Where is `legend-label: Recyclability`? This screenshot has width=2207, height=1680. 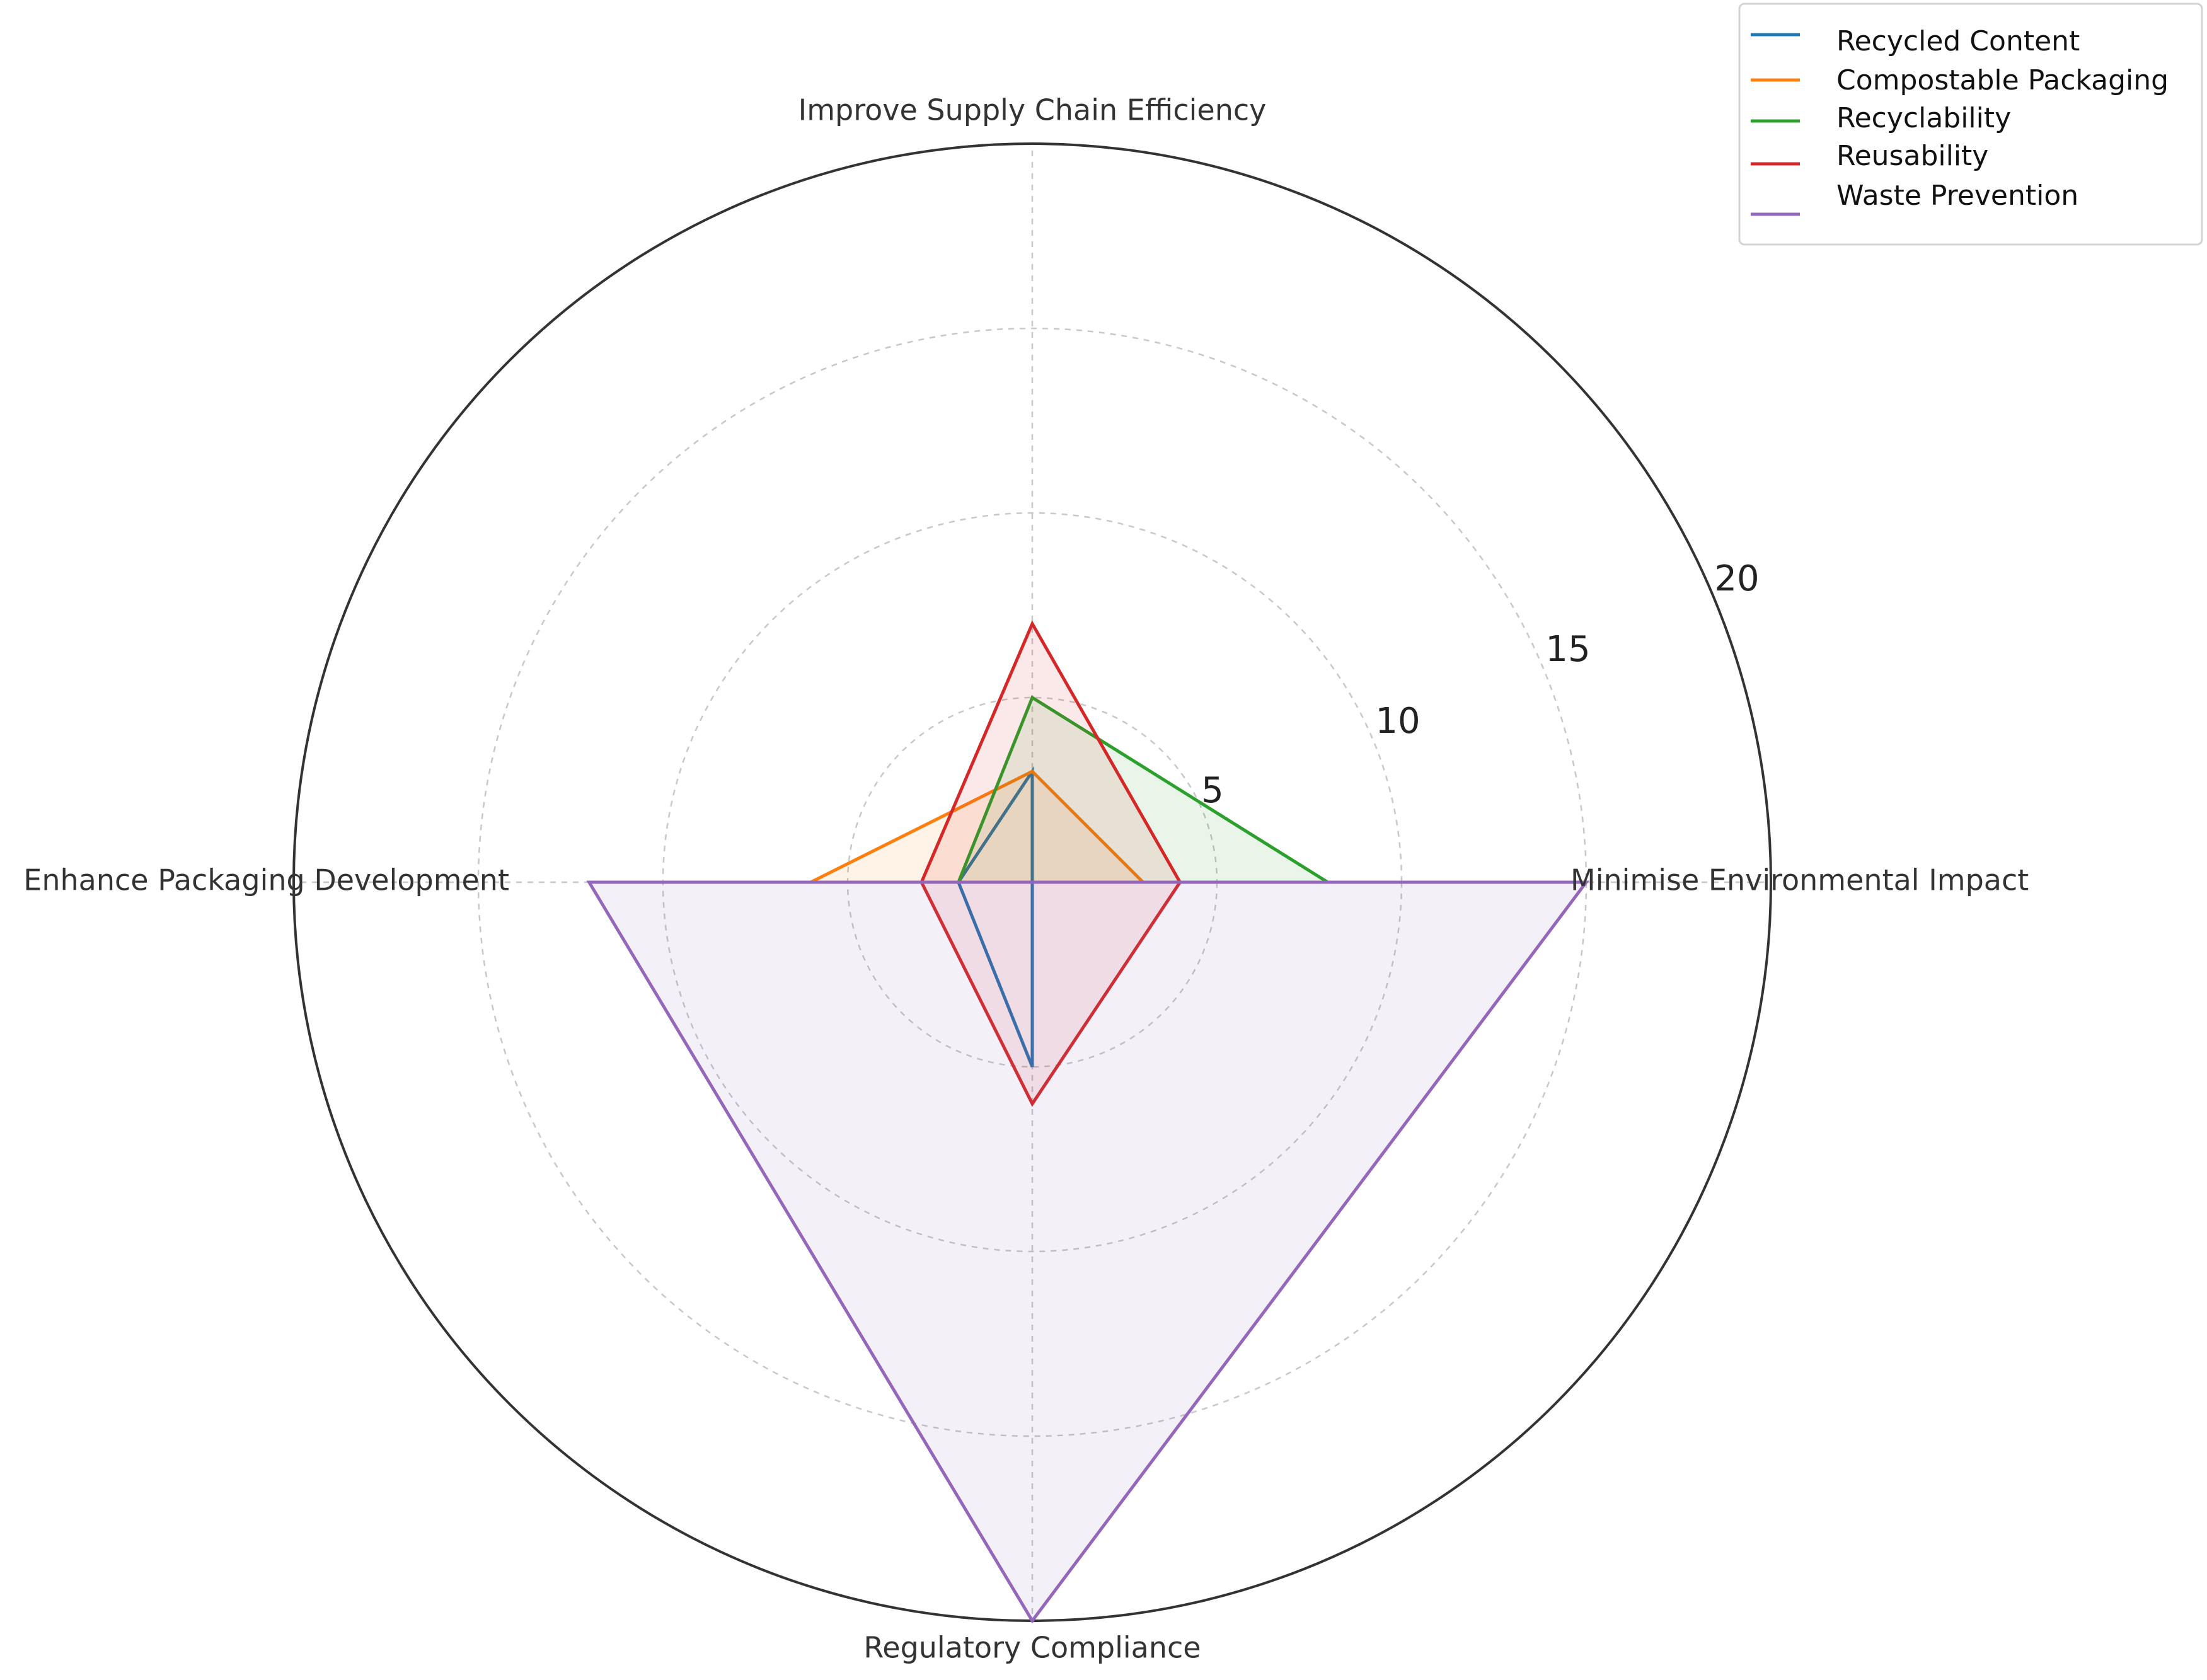
legend-label: Recyclability is located at coordinates (1923, 118).